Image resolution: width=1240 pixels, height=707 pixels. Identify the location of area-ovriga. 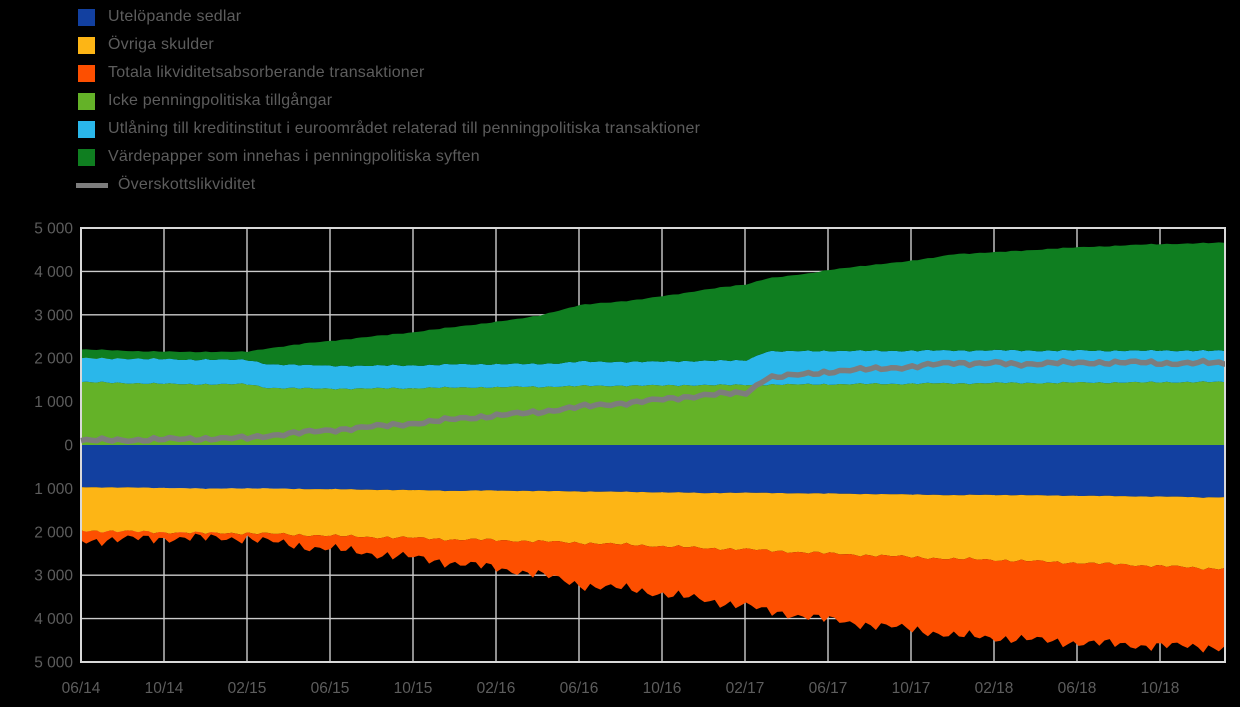
(653, 528).